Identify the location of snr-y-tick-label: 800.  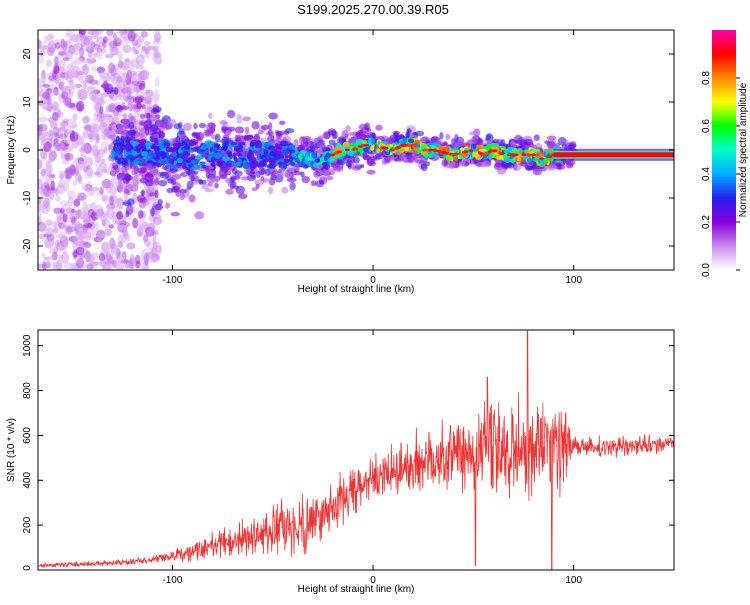
(27, 390).